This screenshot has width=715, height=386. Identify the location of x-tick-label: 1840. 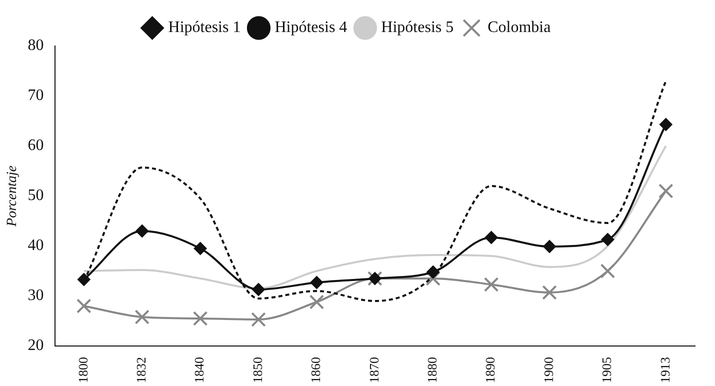
(199, 370).